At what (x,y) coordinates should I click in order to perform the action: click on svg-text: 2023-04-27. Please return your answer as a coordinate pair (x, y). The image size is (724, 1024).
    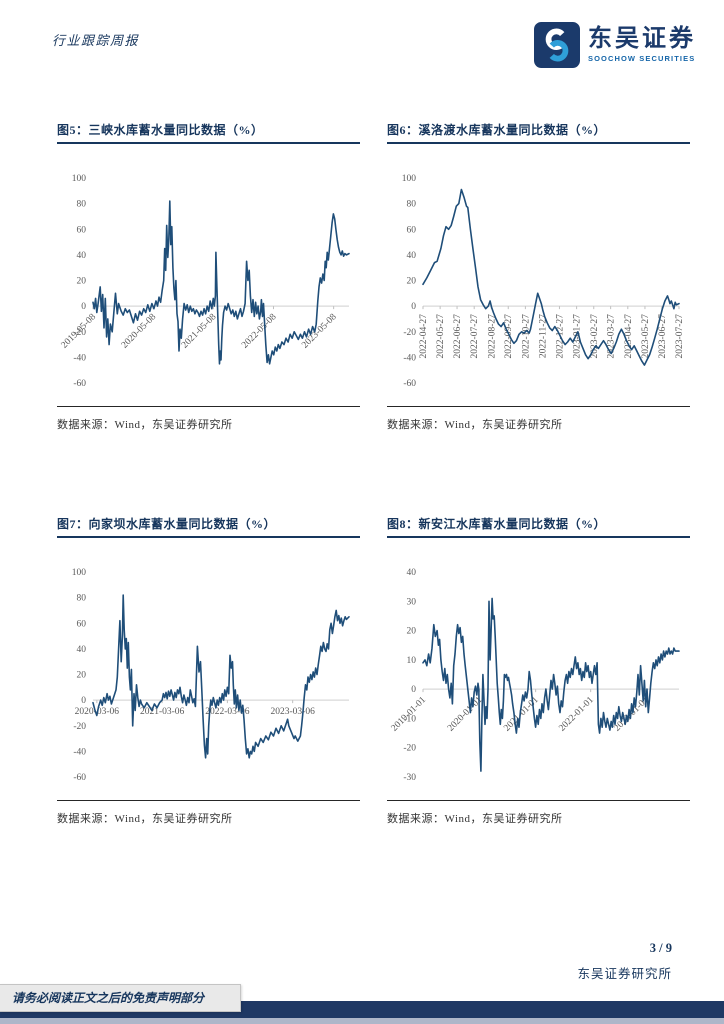
    Looking at the image, I should click on (629, 336).